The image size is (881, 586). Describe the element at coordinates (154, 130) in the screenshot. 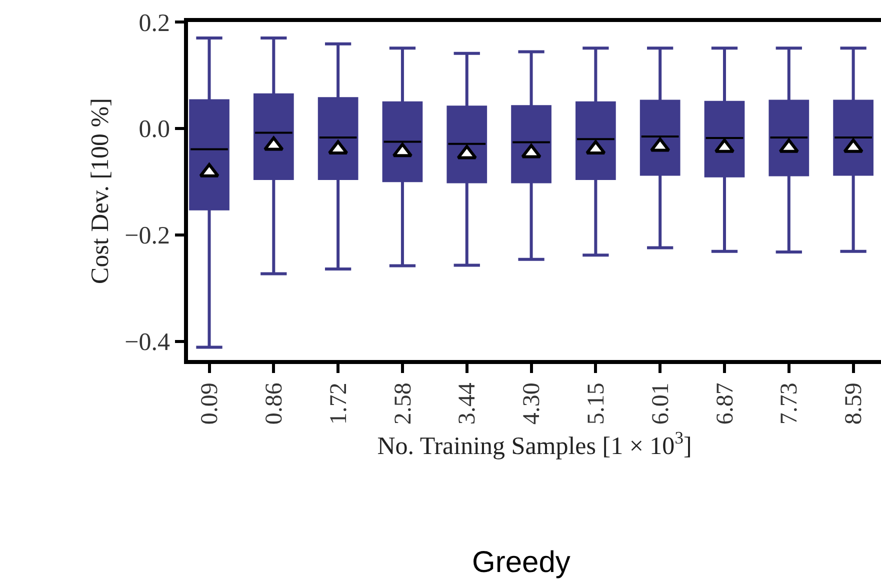

I see `y-tick-label: 0.0` at that location.